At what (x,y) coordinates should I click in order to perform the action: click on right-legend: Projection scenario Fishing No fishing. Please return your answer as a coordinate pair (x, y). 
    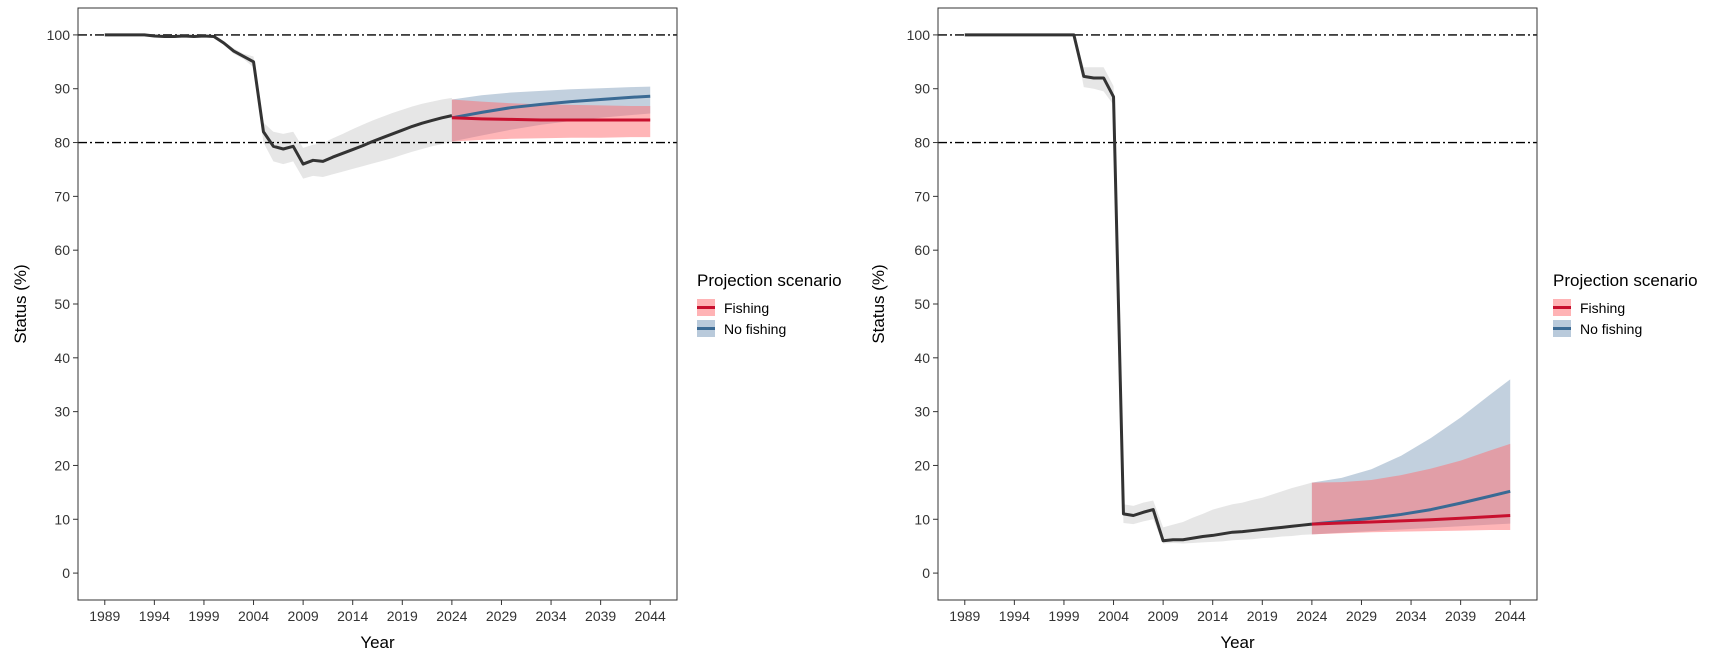
    Looking at the image, I should click on (1636, 305).